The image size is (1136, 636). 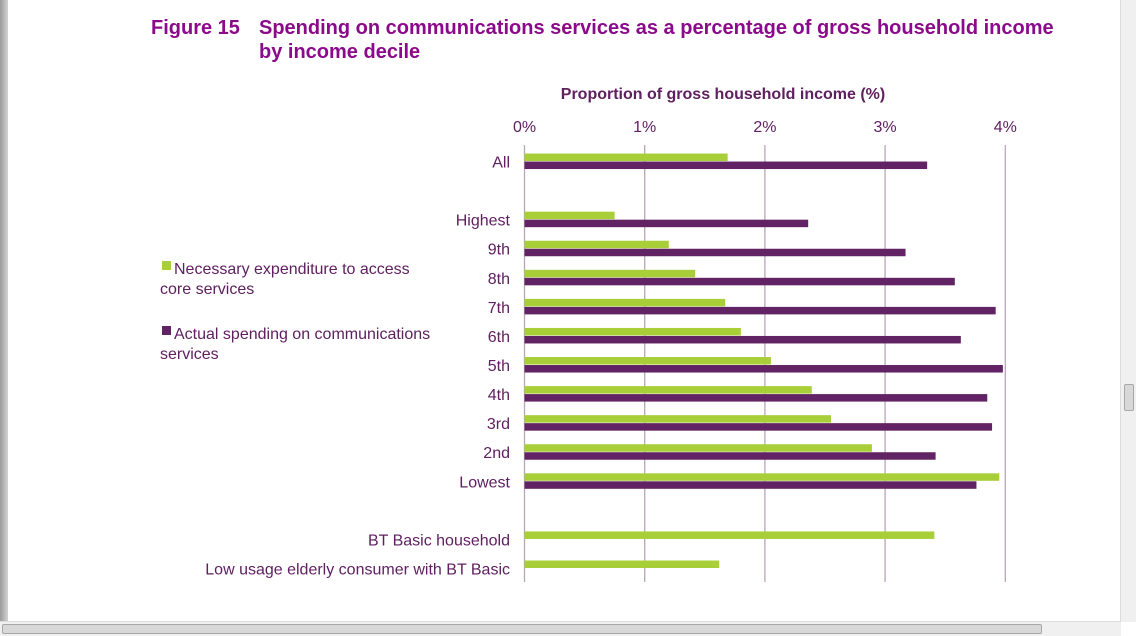 I want to click on x-tick-label: 4%, so click(x=1005, y=127).